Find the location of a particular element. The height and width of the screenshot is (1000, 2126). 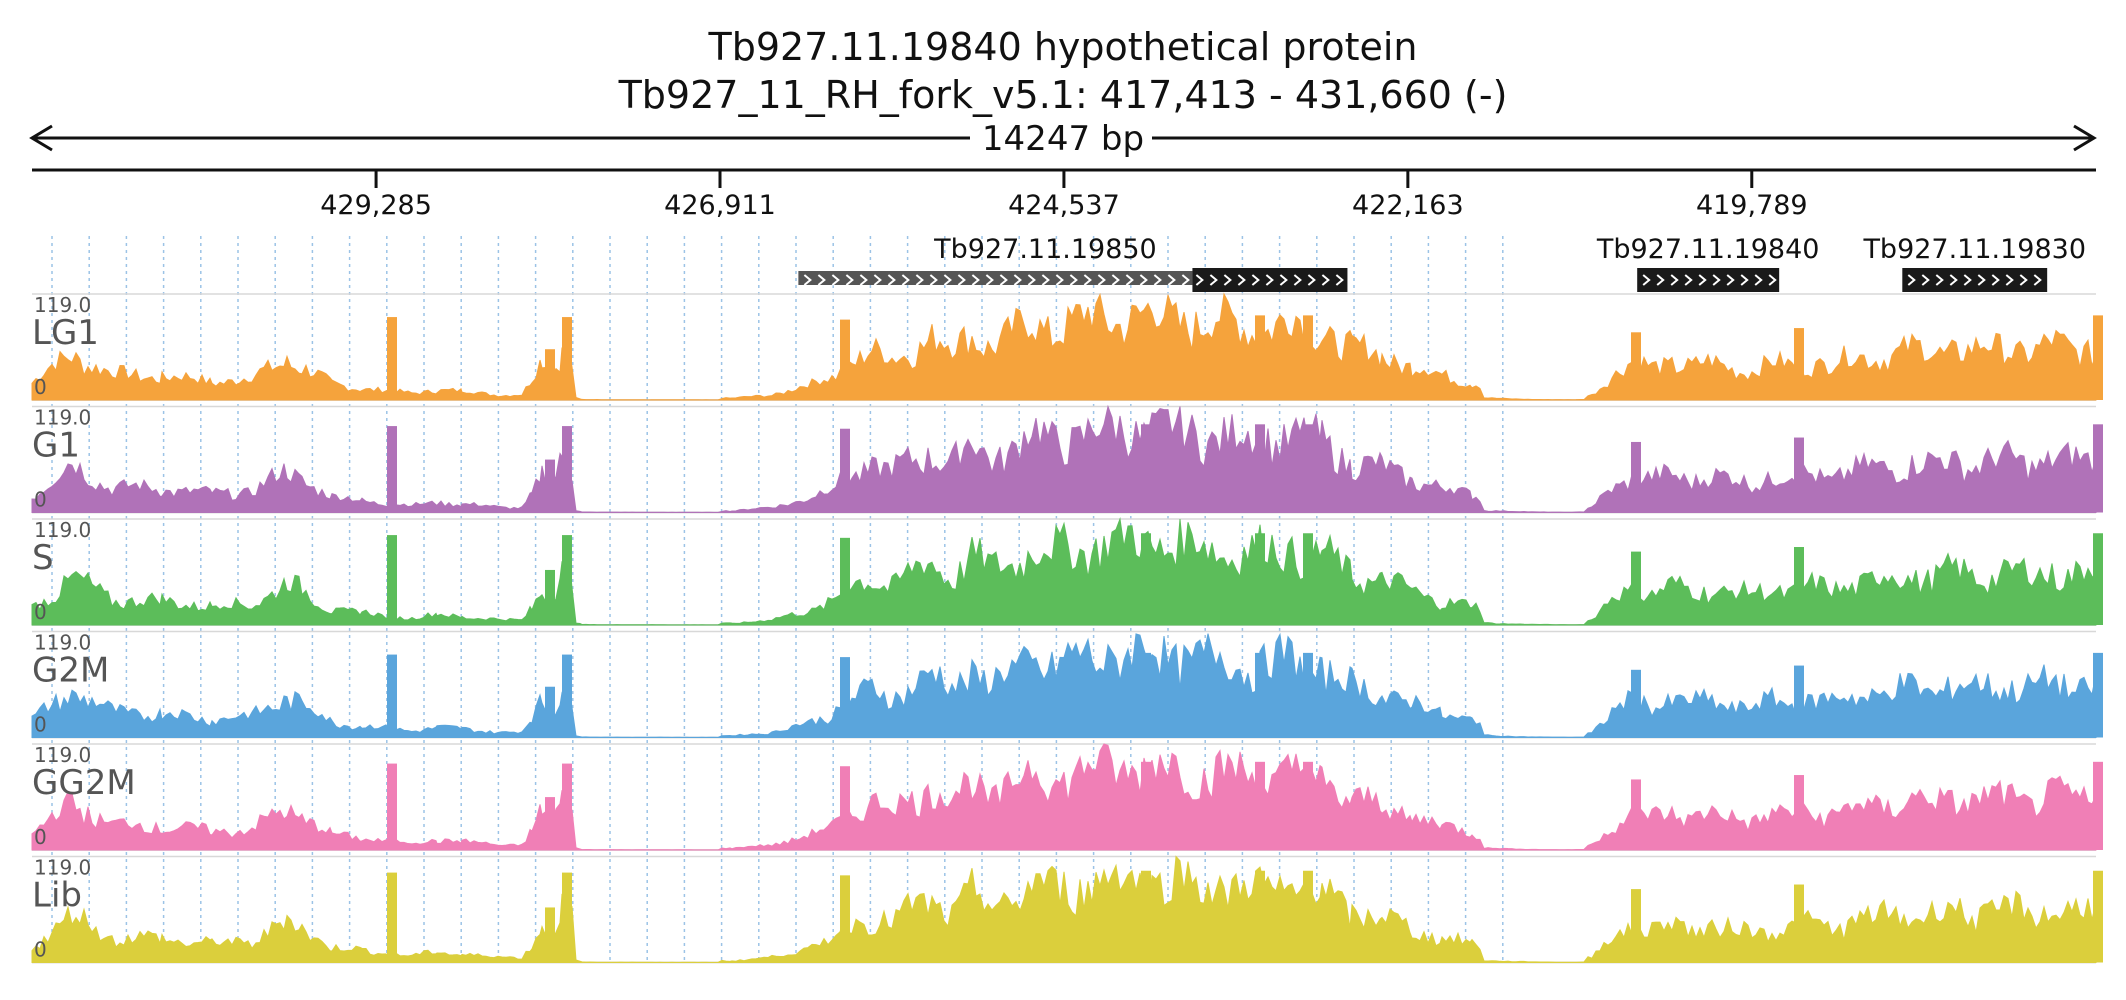

tick-label-3: 422,163 is located at coordinates (1408, 205).